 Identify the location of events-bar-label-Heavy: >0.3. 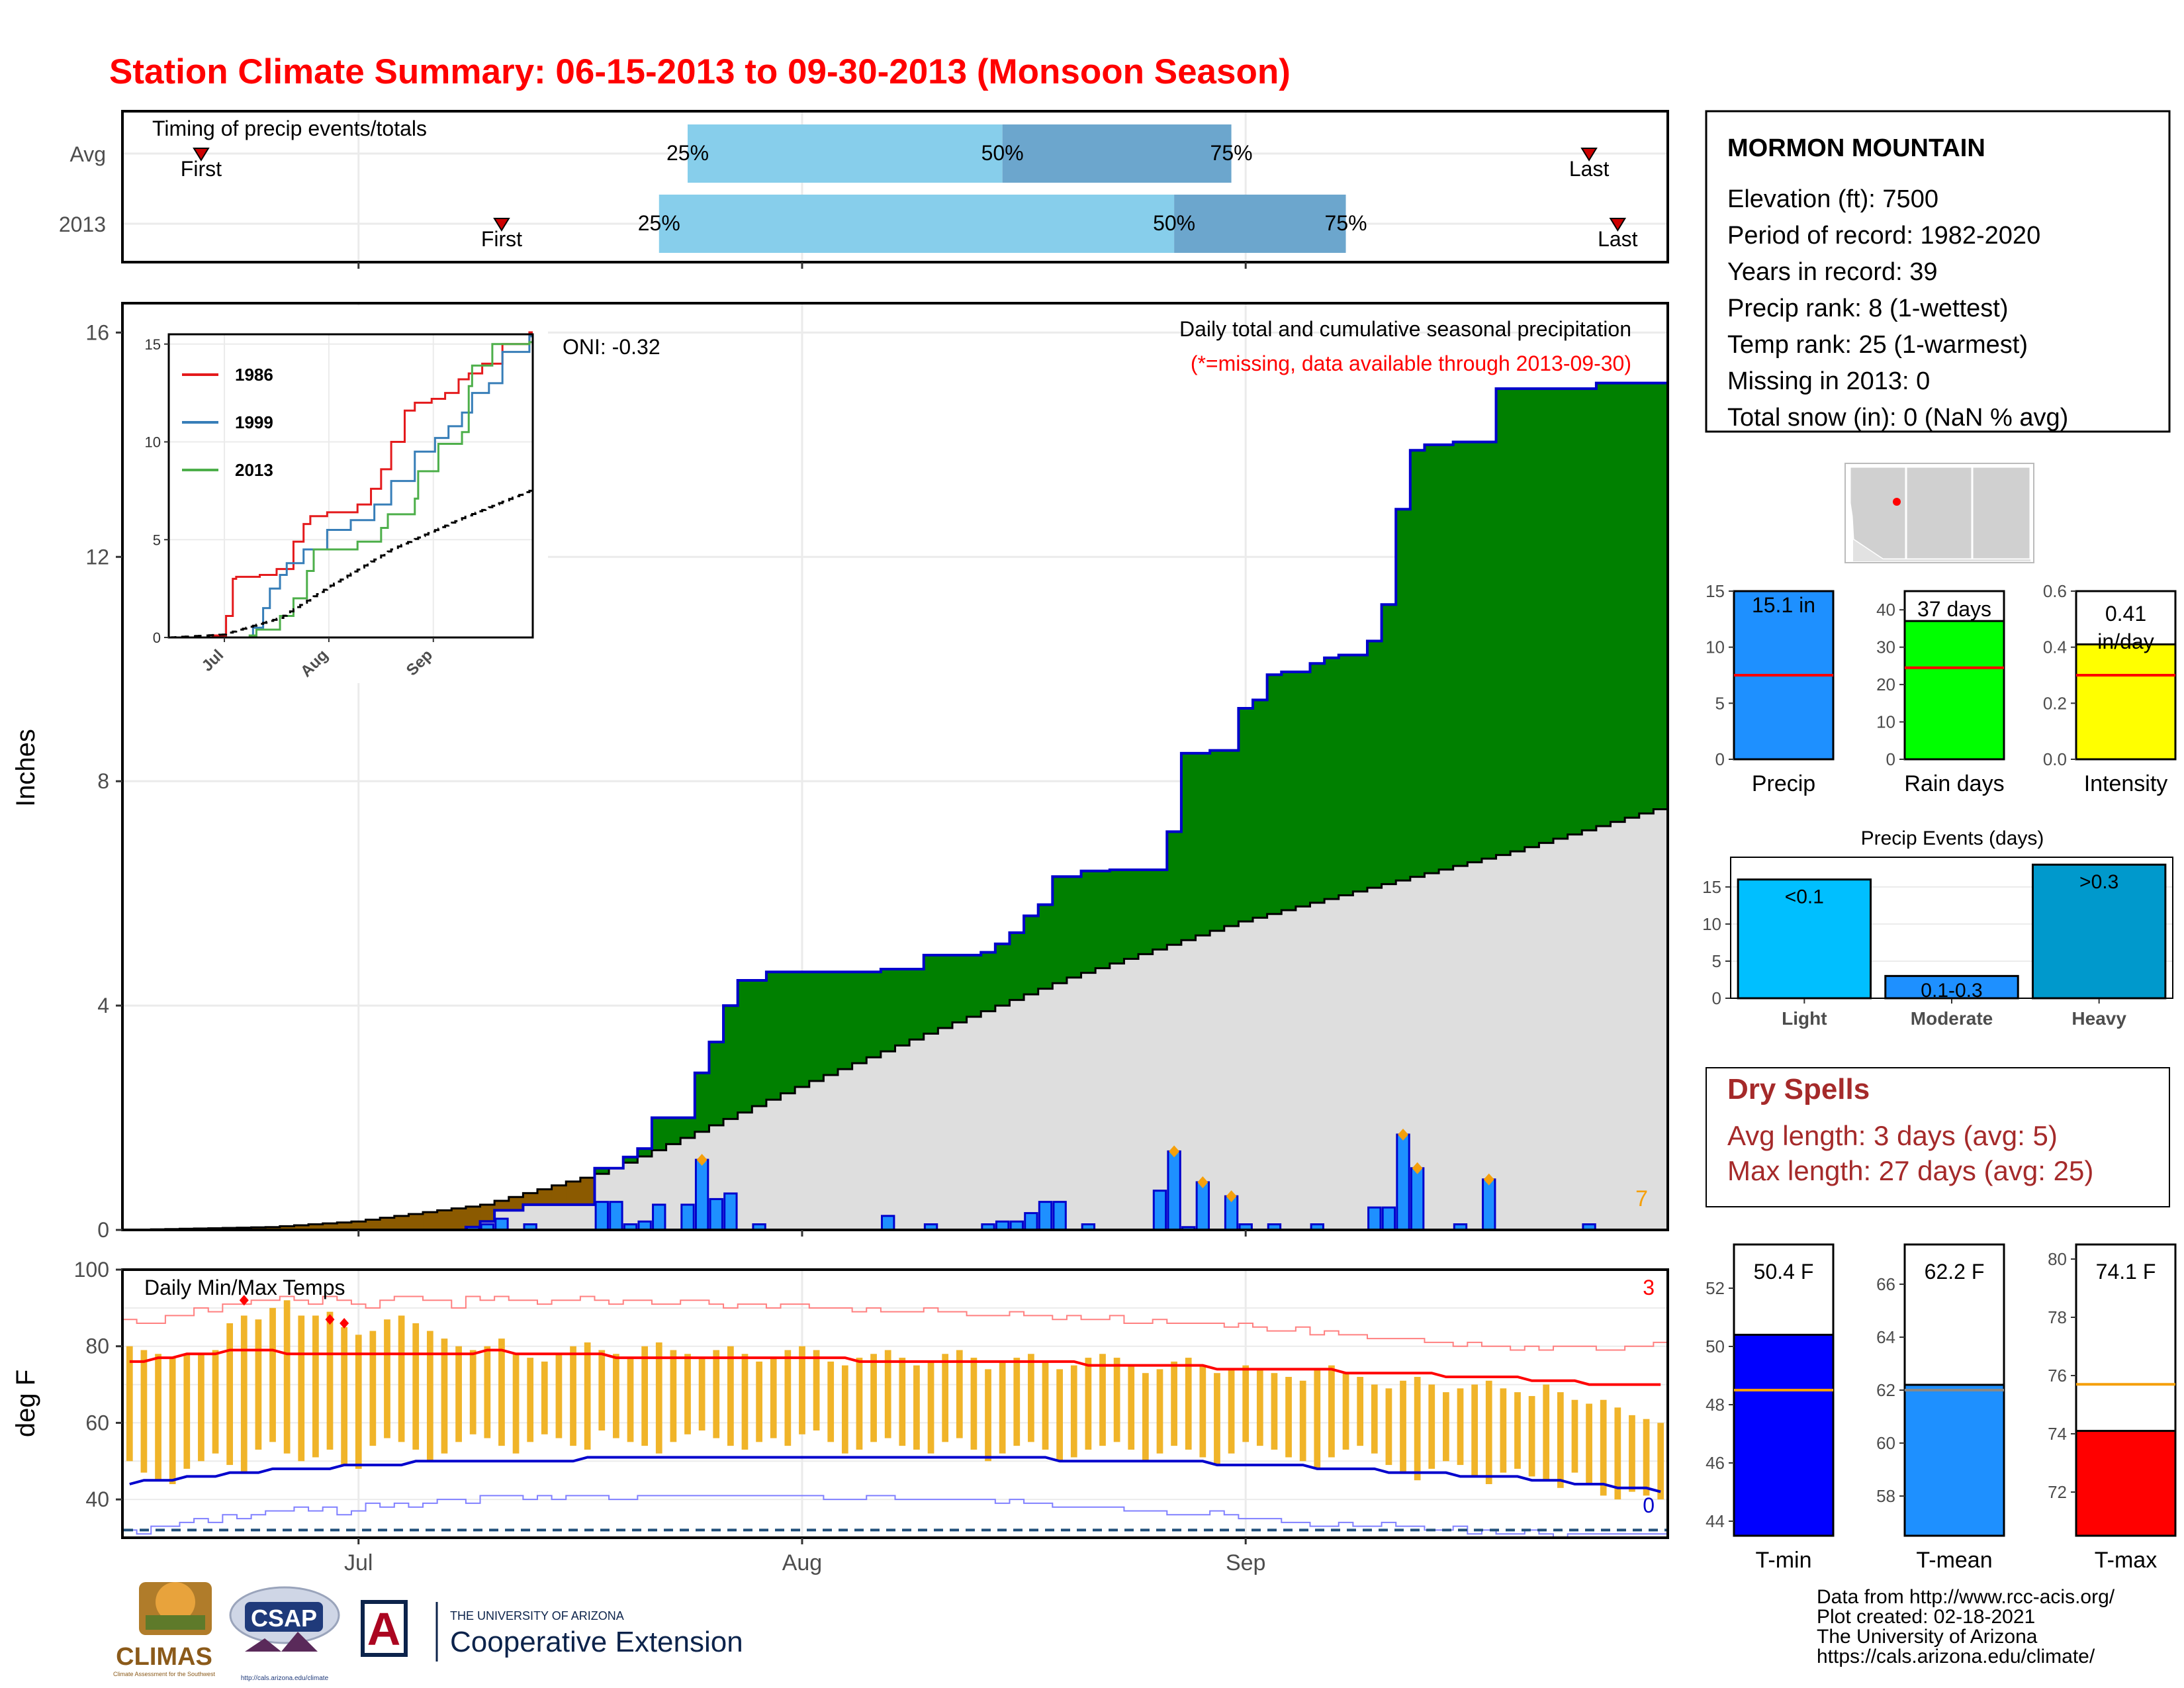
(2098, 882).